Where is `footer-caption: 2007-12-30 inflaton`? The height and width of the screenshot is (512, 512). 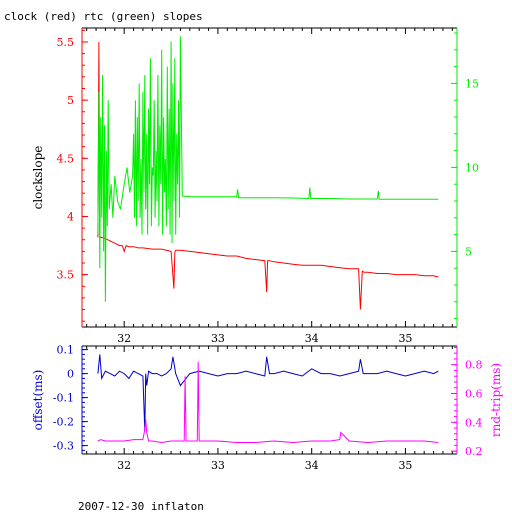 footer-caption: 2007-12-30 inflaton is located at coordinates (141, 506).